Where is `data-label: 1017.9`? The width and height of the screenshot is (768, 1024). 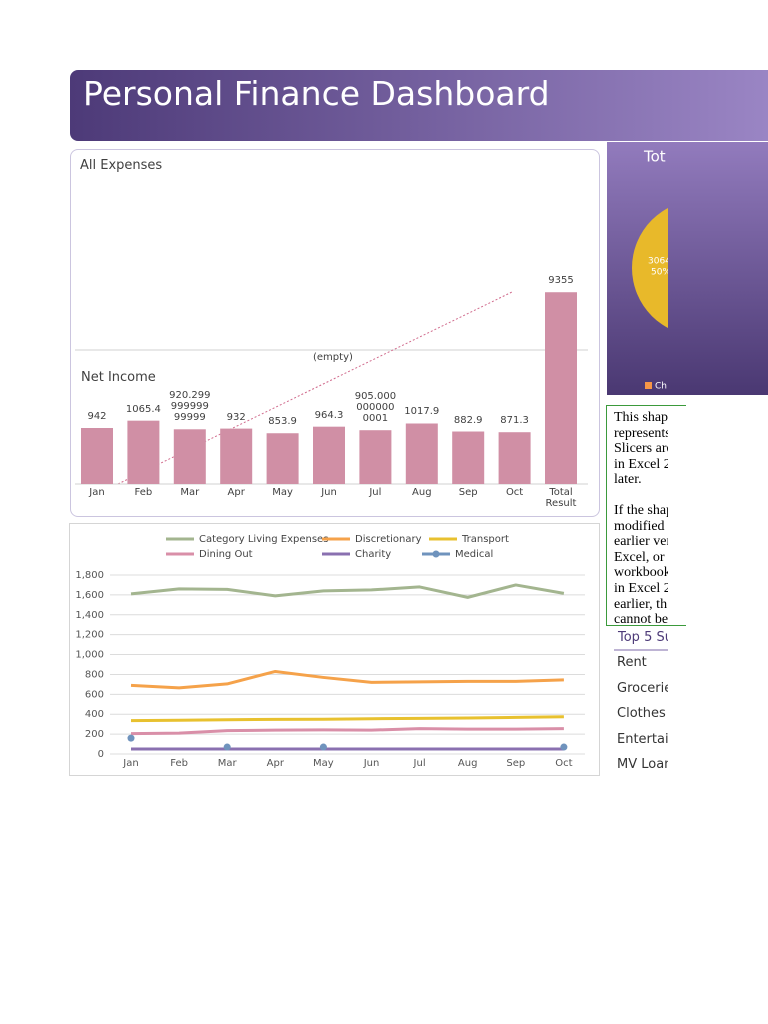
data-label: 1017.9 is located at coordinates (422, 412).